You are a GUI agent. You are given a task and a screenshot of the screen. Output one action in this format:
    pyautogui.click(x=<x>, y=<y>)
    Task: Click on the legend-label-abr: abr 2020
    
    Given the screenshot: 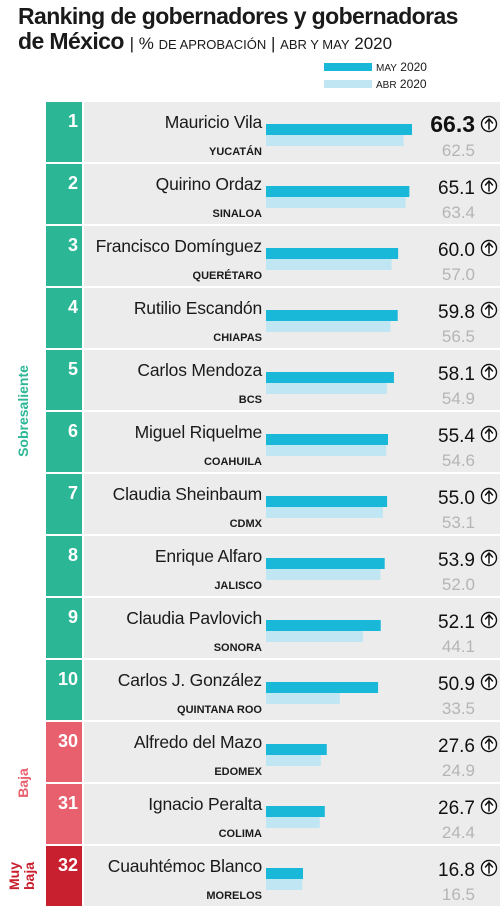 What is the action you would take?
    pyautogui.click(x=401, y=85)
    